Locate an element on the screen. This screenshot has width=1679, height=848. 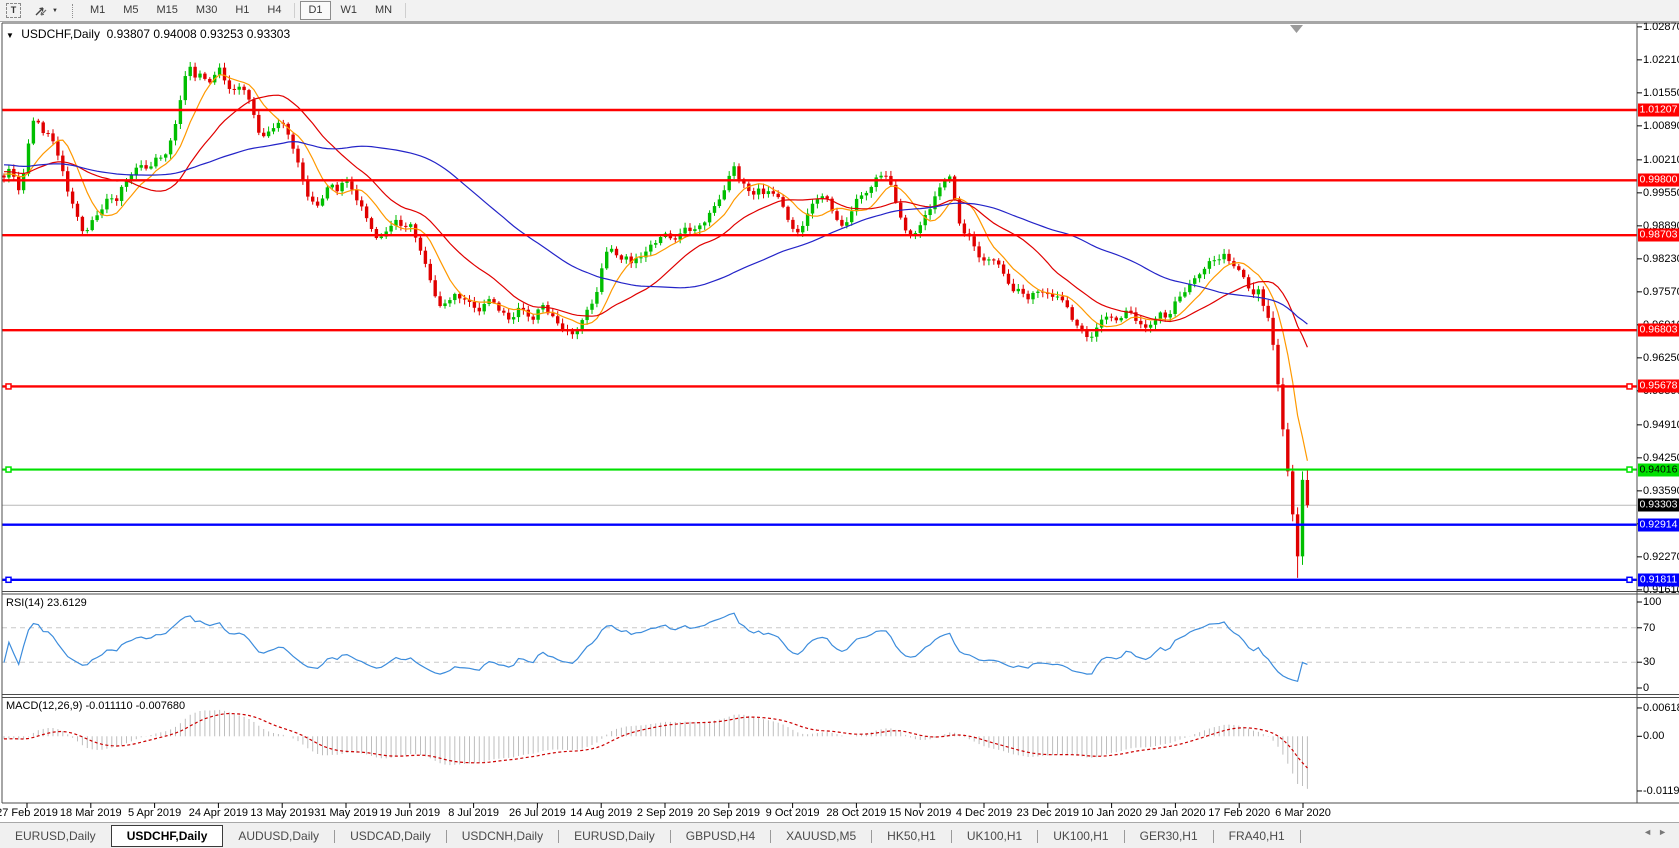
tab-xauusd-m5: XAUUSD,M5 is located at coordinates (821, 836).